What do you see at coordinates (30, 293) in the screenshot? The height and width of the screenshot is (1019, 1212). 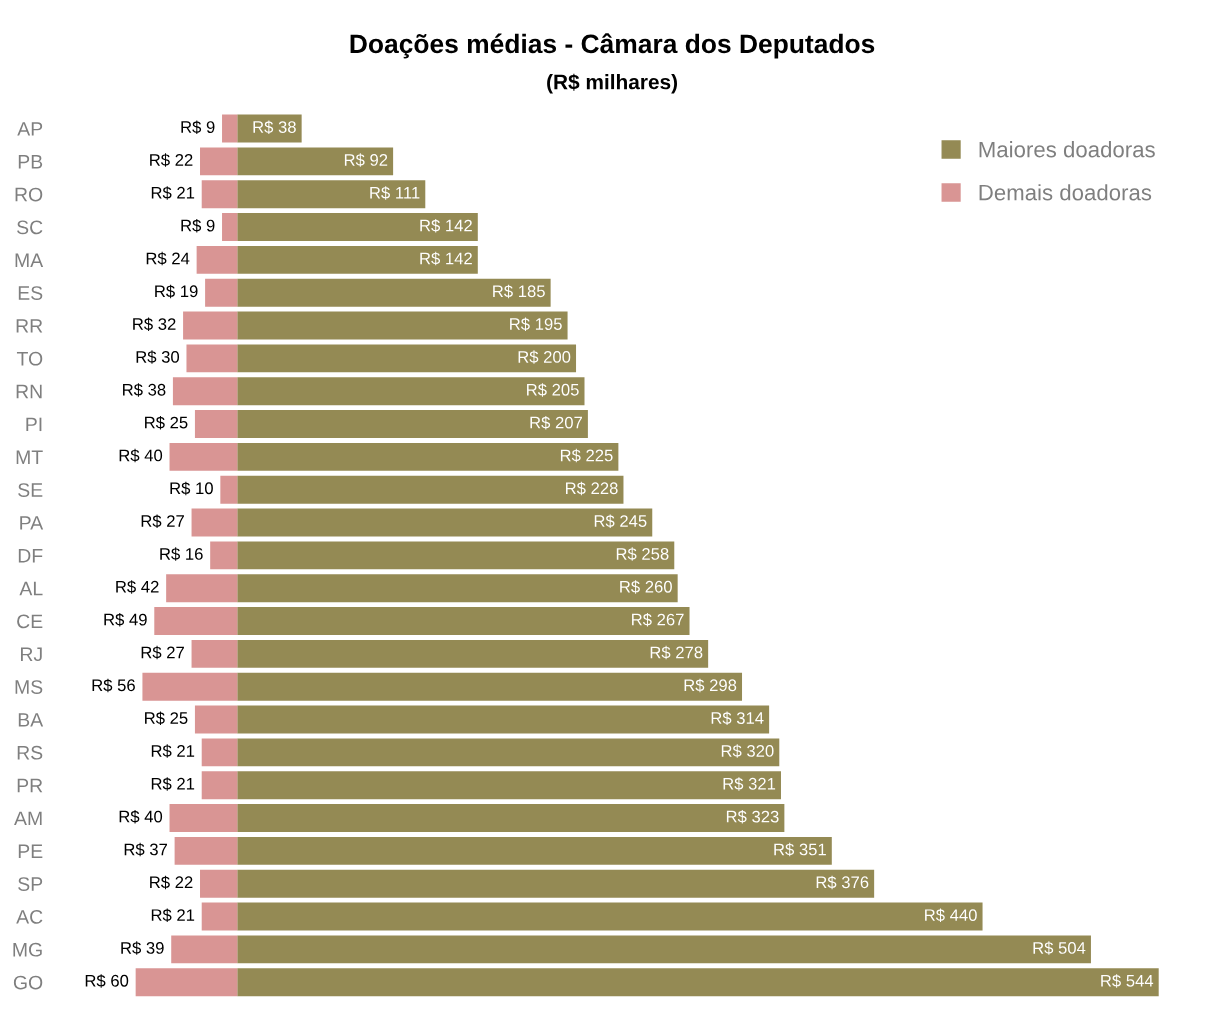 I see `y-tick-label: ES` at bounding box center [30, 293].